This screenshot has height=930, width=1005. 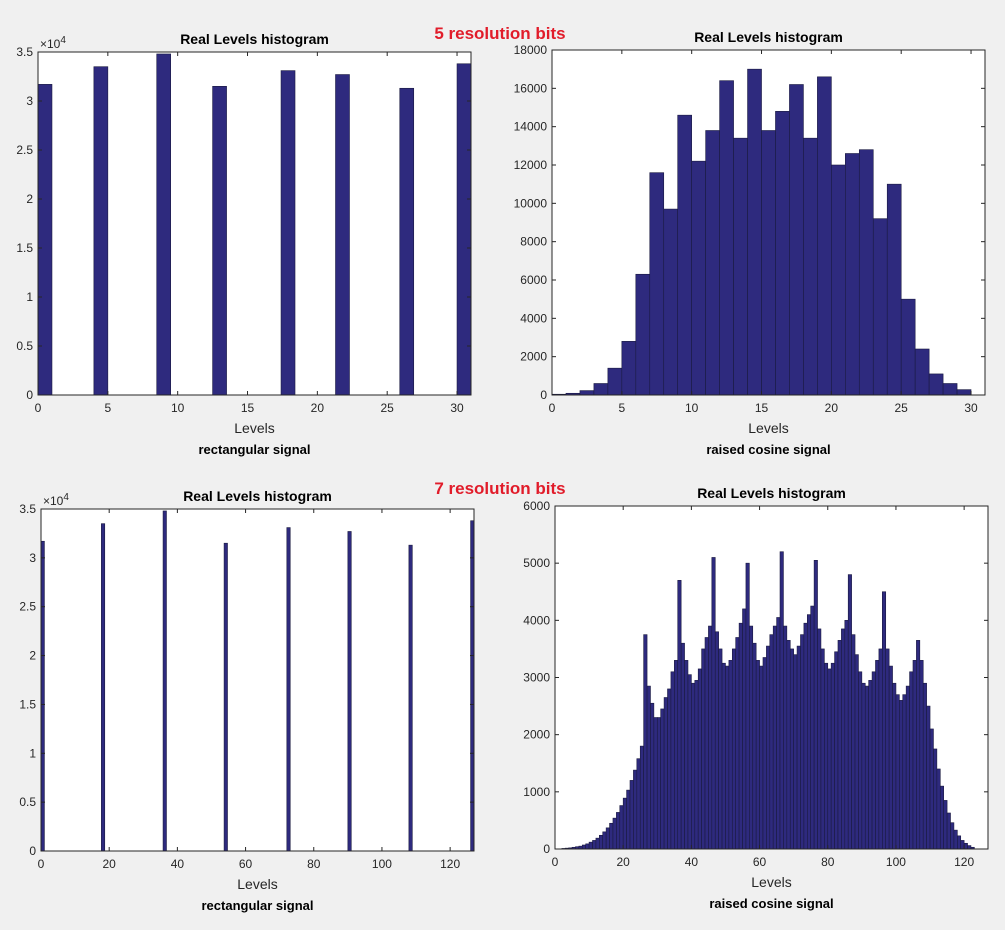 I want to click on chart-3-y-tick-label: 3.5, so click(x=27, y=509).